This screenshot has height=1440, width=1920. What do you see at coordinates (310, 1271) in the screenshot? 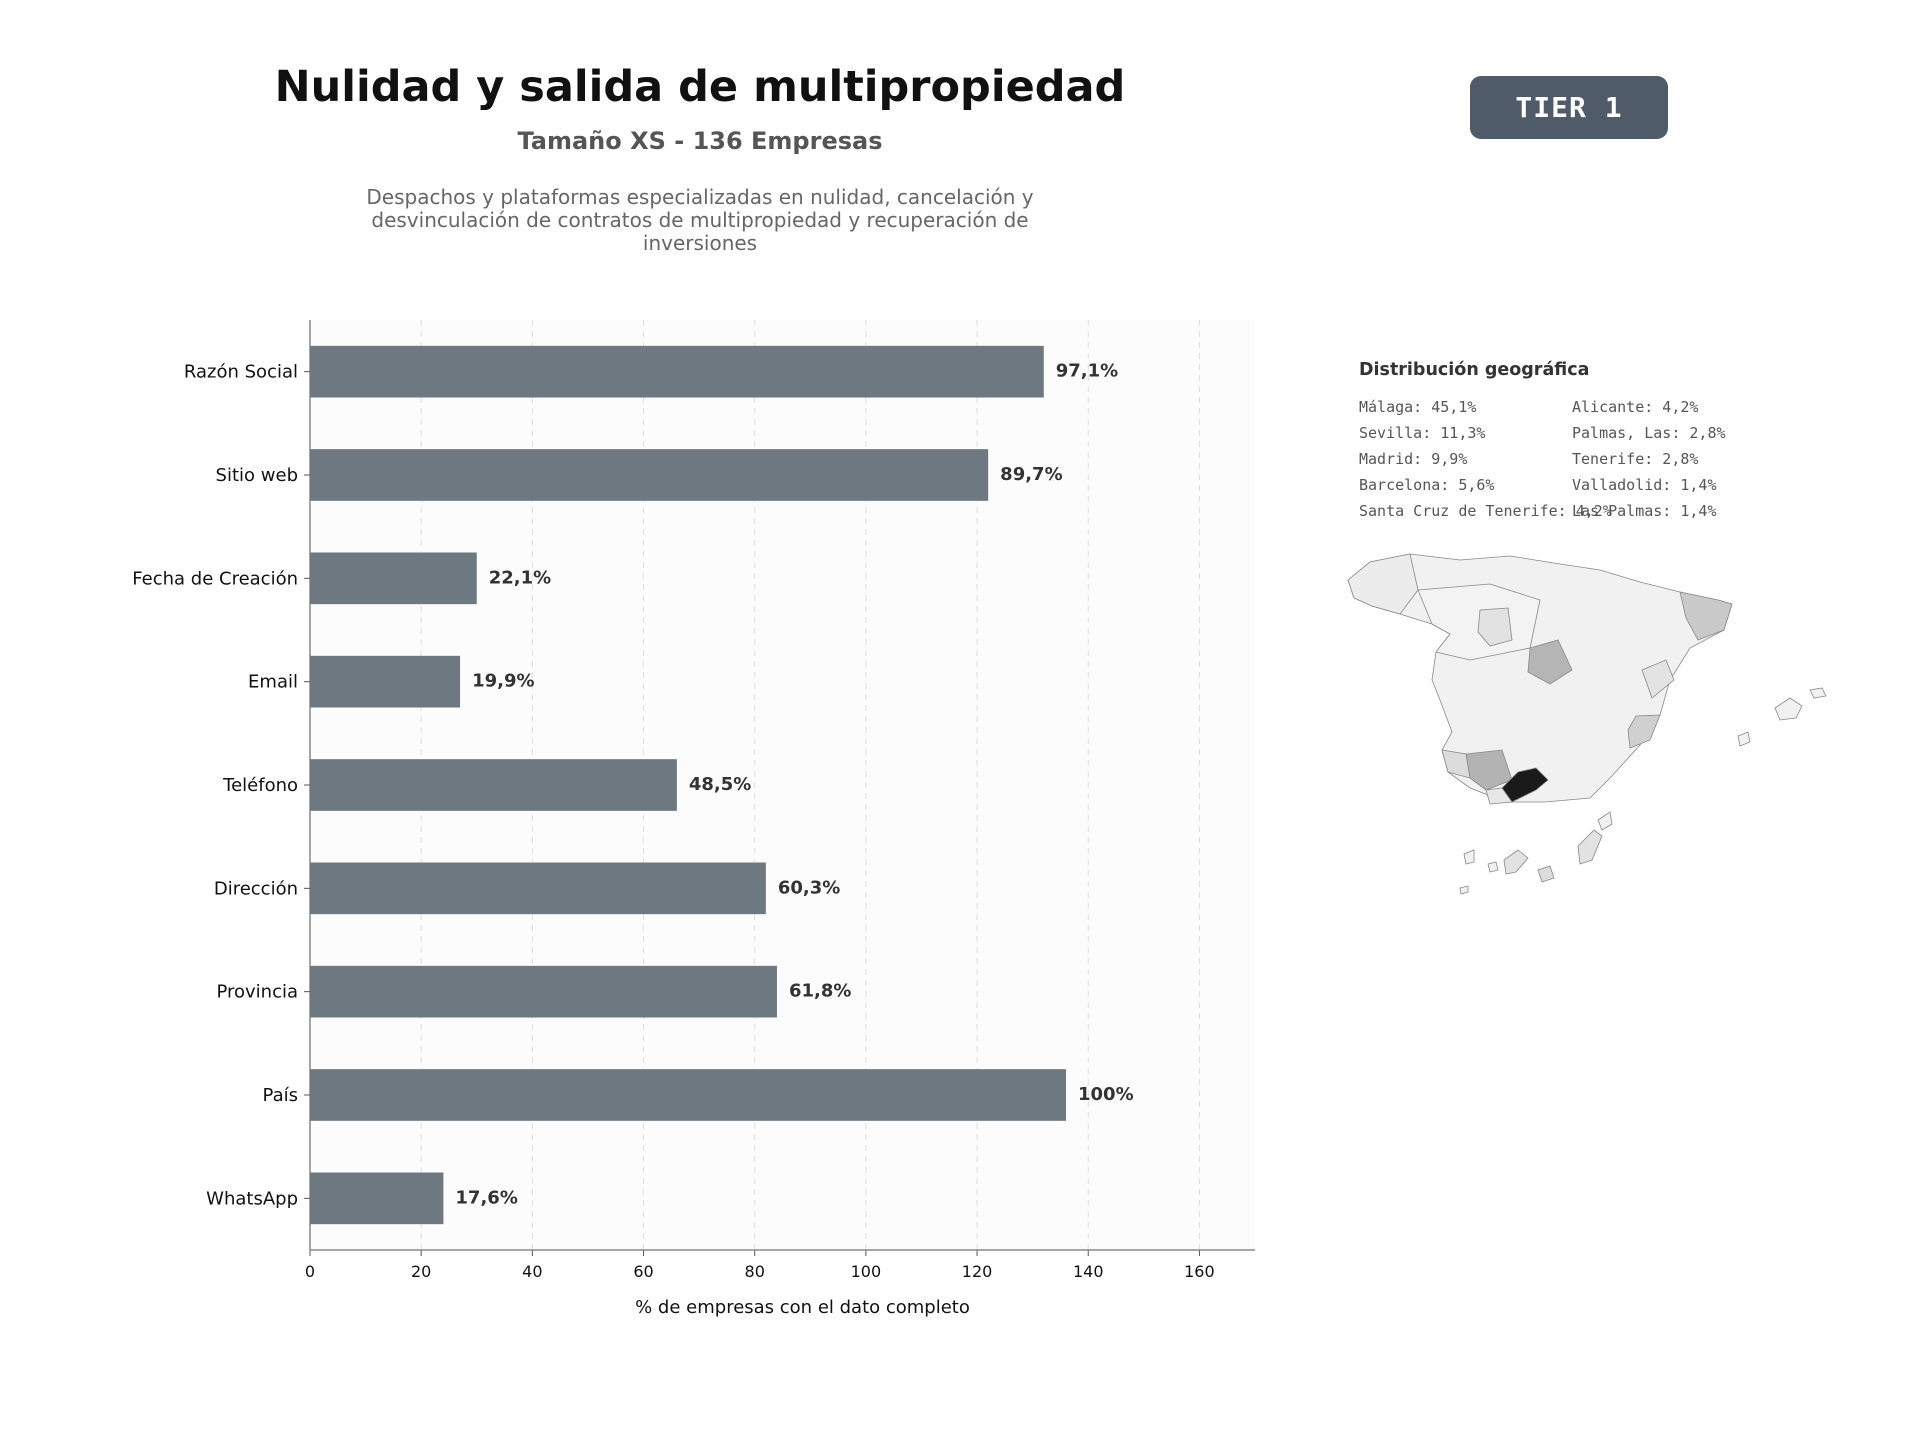
I see `x-tick-label: 0` at bounding box center [310, 1271].